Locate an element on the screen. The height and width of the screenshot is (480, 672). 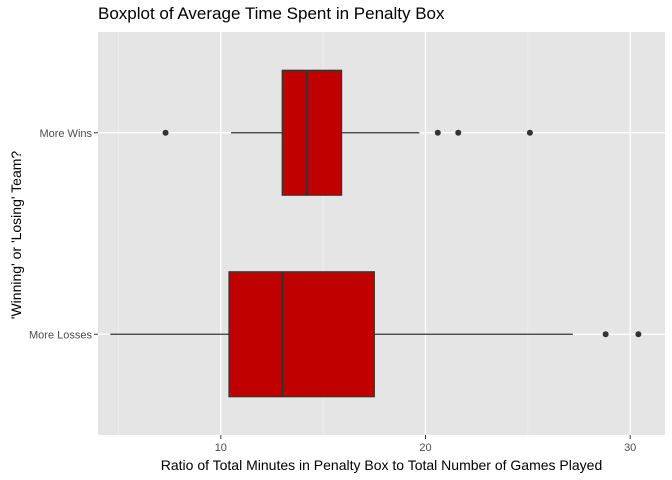
y-tick-label: More Wins is located at coordinates (65, 134).